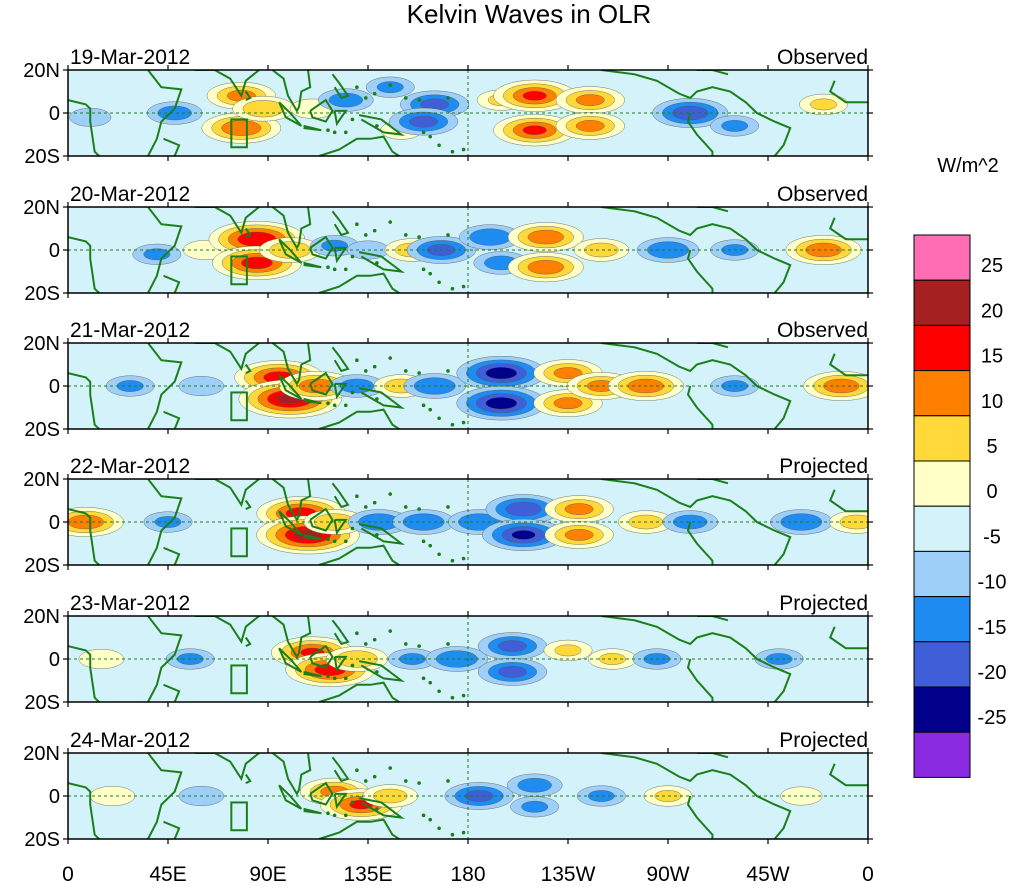 Image resolution: width=1021 pixels, height=887 pixels. I want to click on panel-status: Projected, so click(823, 740).